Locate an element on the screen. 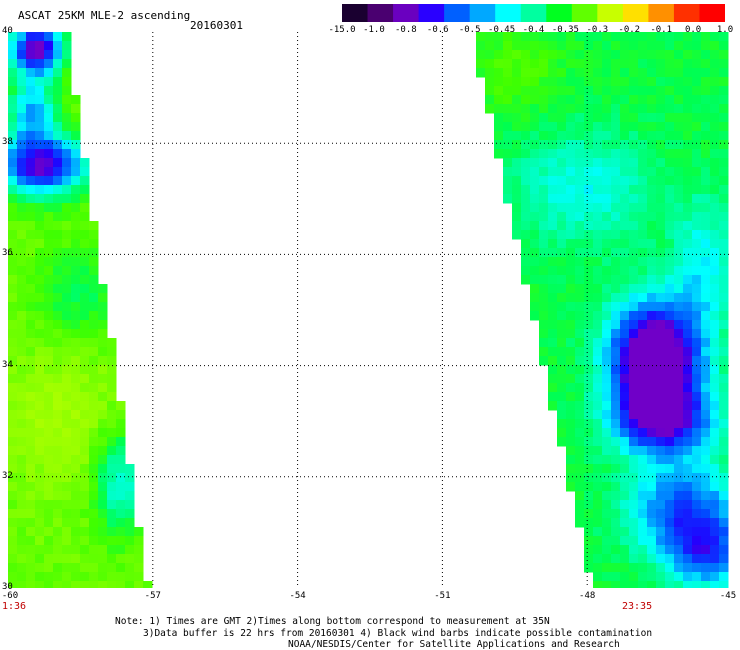  colorbar-segment is located at coordinates (661, 13).